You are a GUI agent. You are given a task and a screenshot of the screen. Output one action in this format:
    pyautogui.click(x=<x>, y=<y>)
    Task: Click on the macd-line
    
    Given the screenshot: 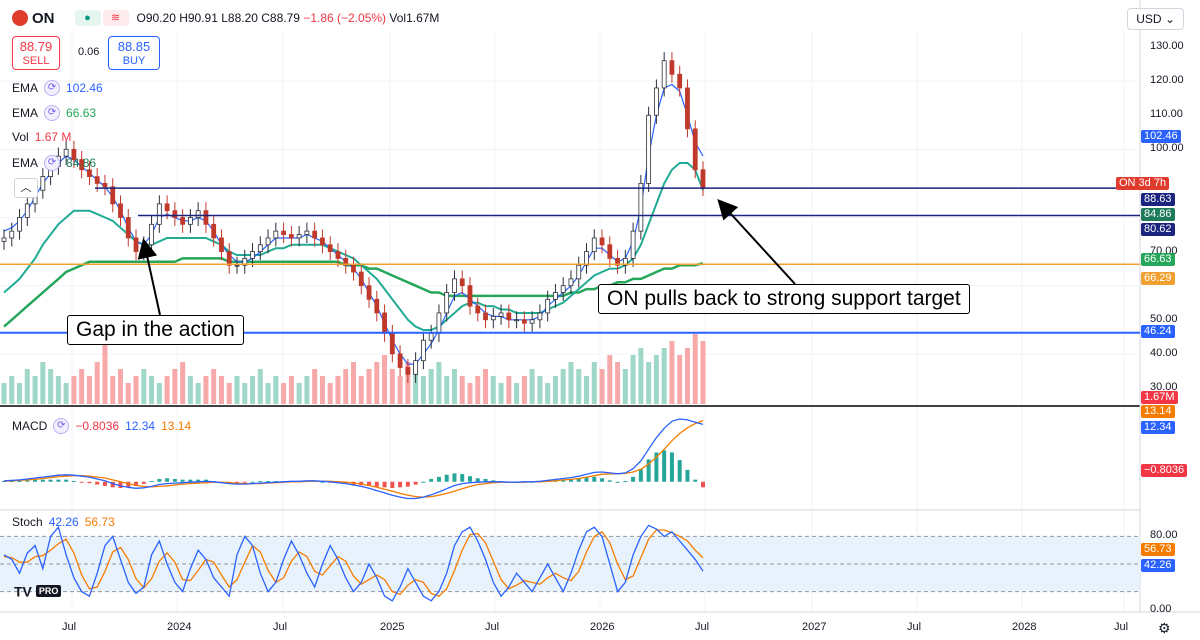 What is the action you would take?
    pyautogui.click(x=353, y=459)
    